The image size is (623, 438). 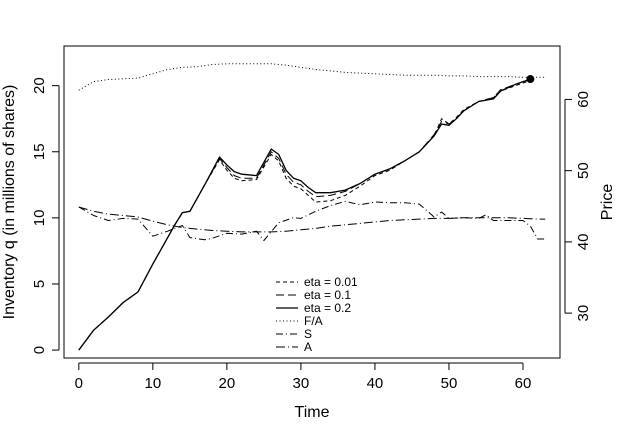 What do you see at coordinates (301, 383) in the screenshot?
I see `x-tick-label: 30` at bounding box center [301, 383].